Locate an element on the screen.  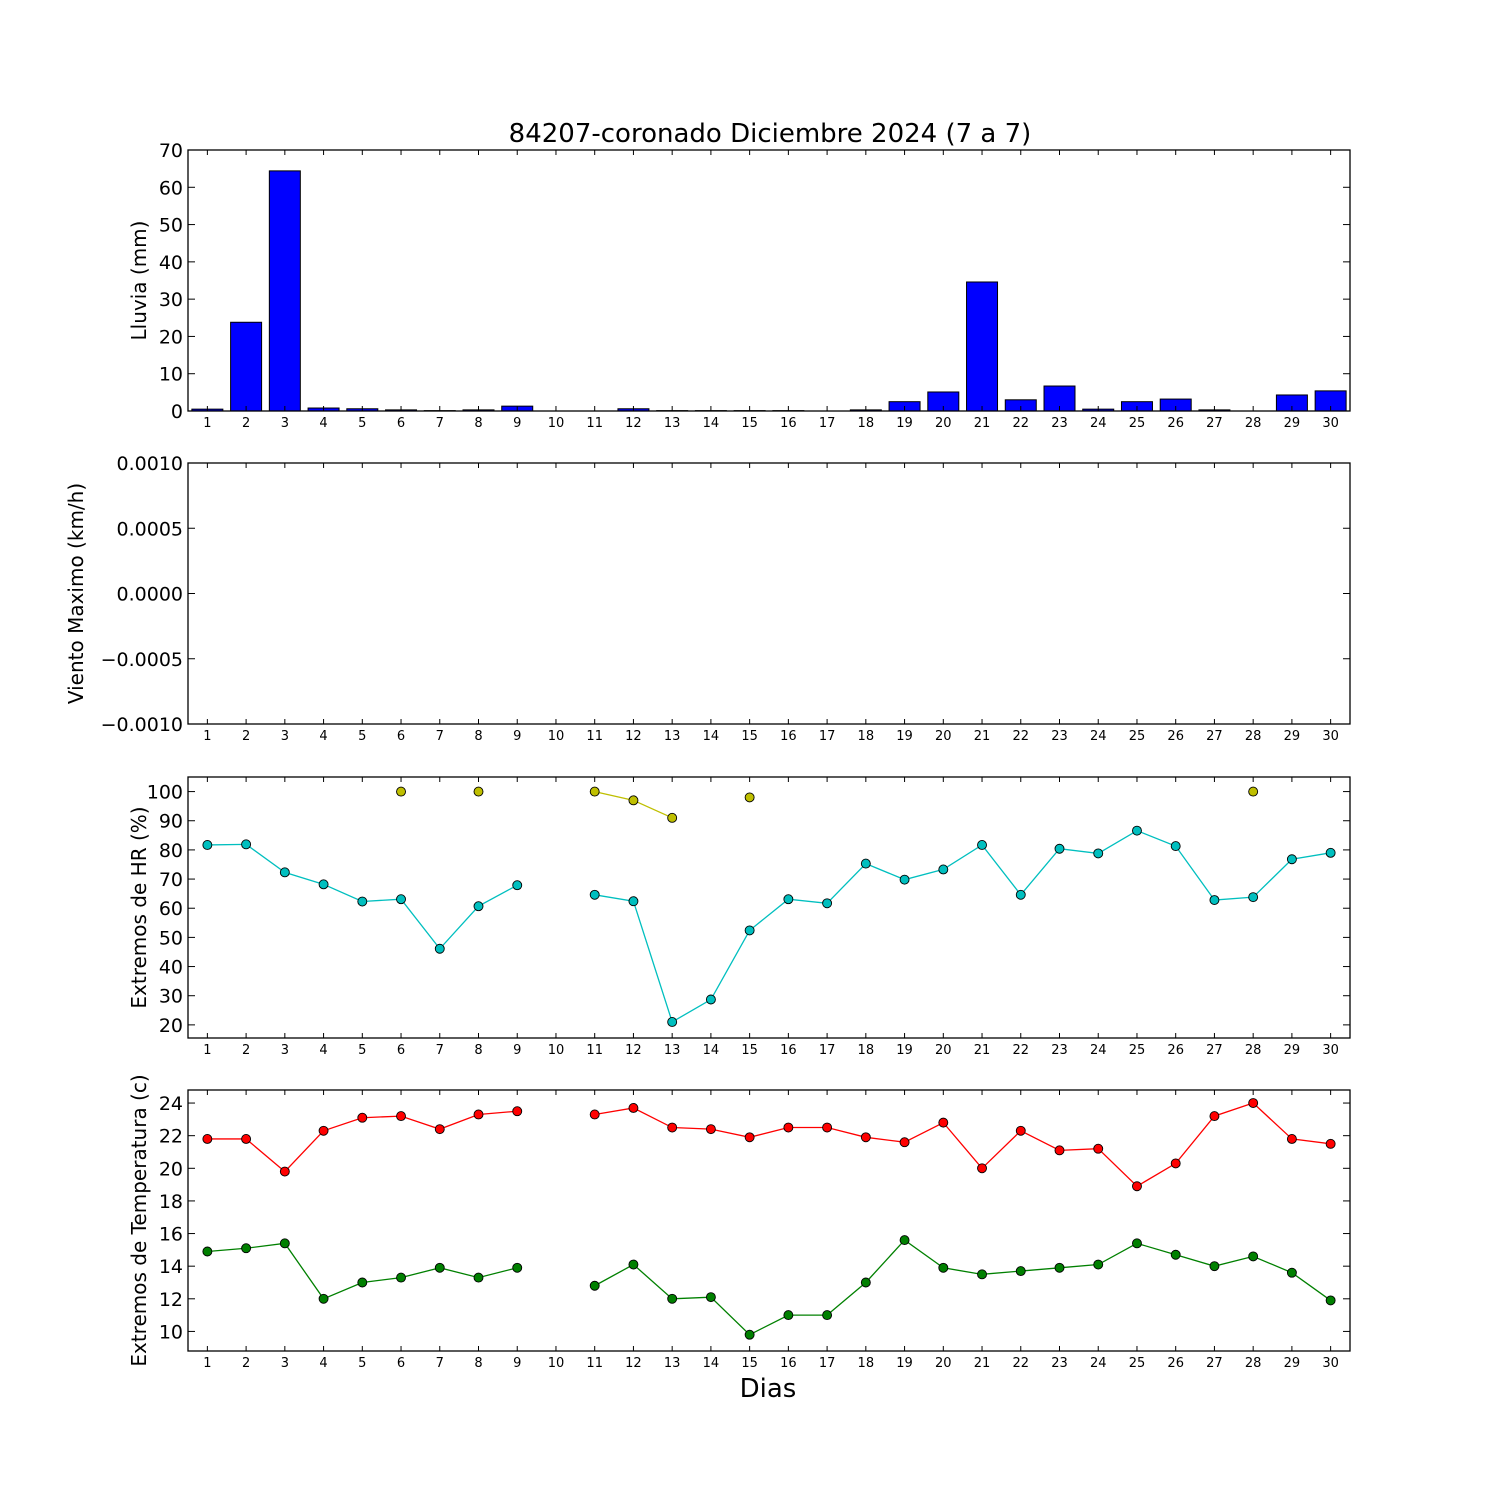
y-tick-label: 80 is located at coordinates (171, 851).